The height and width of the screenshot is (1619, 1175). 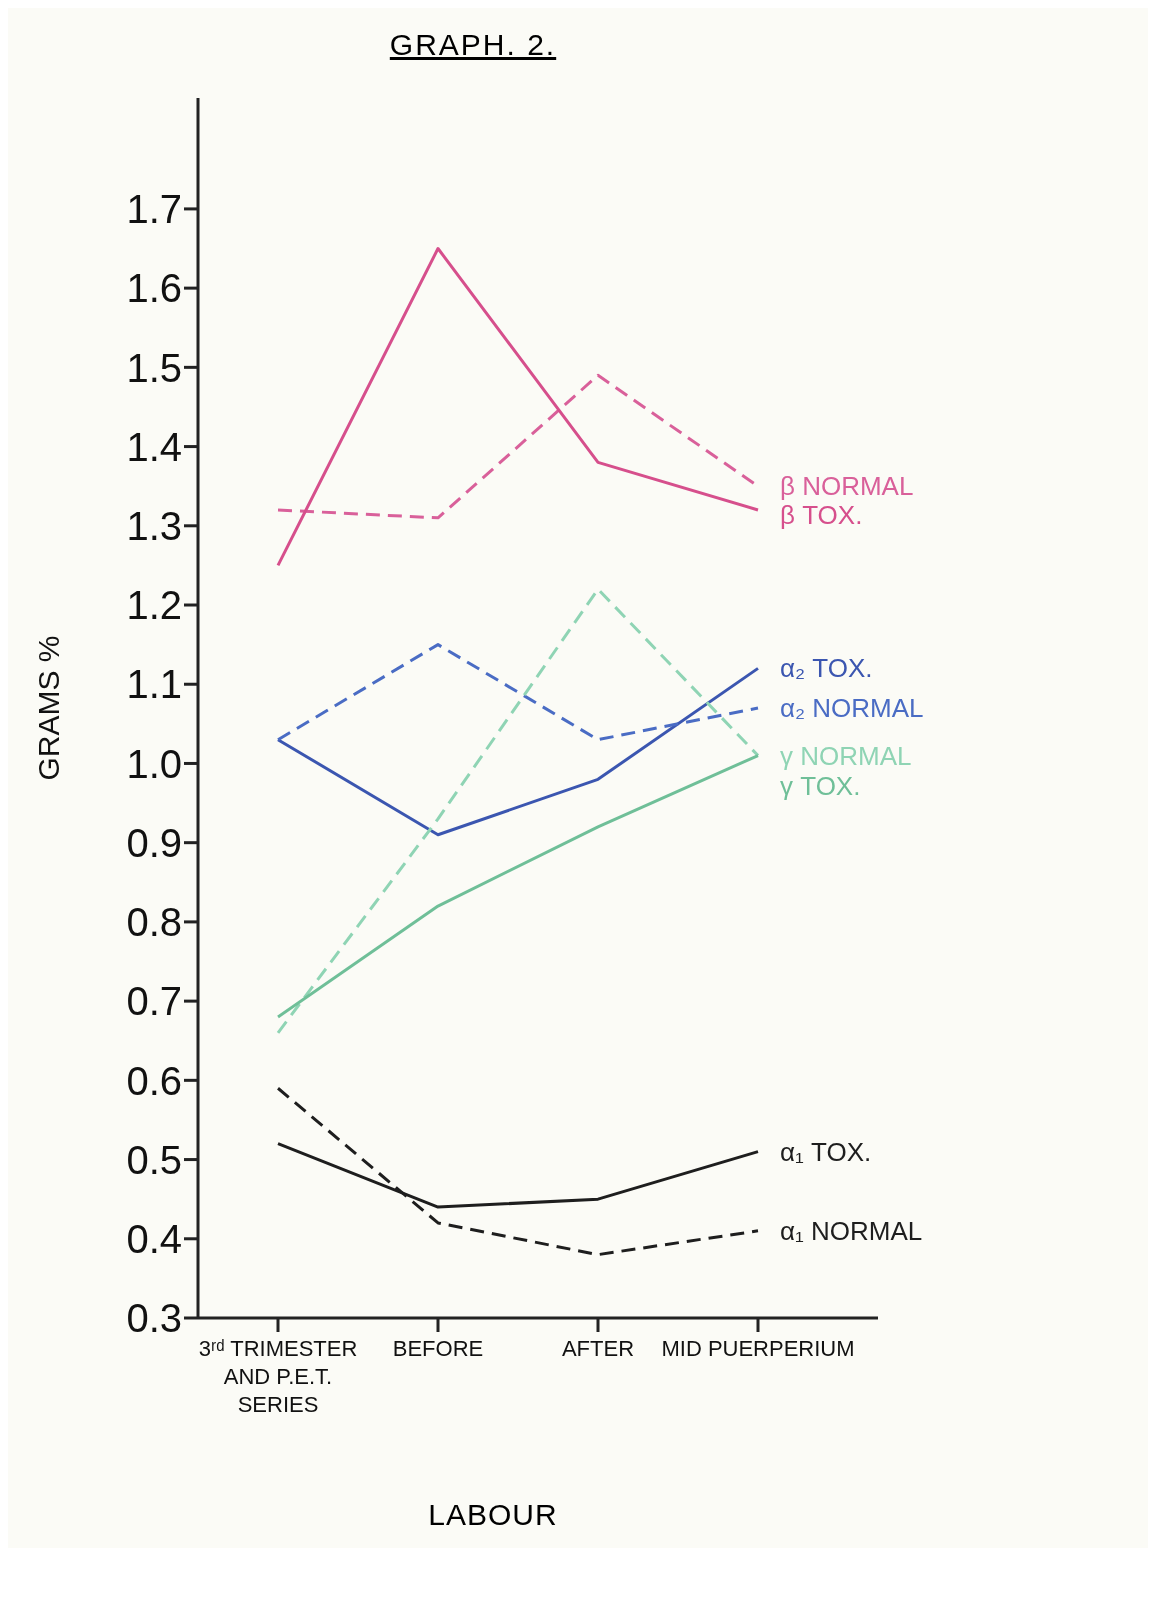 I want to click on series-label: α₂ NORMAL, so click(x=852, y=708).